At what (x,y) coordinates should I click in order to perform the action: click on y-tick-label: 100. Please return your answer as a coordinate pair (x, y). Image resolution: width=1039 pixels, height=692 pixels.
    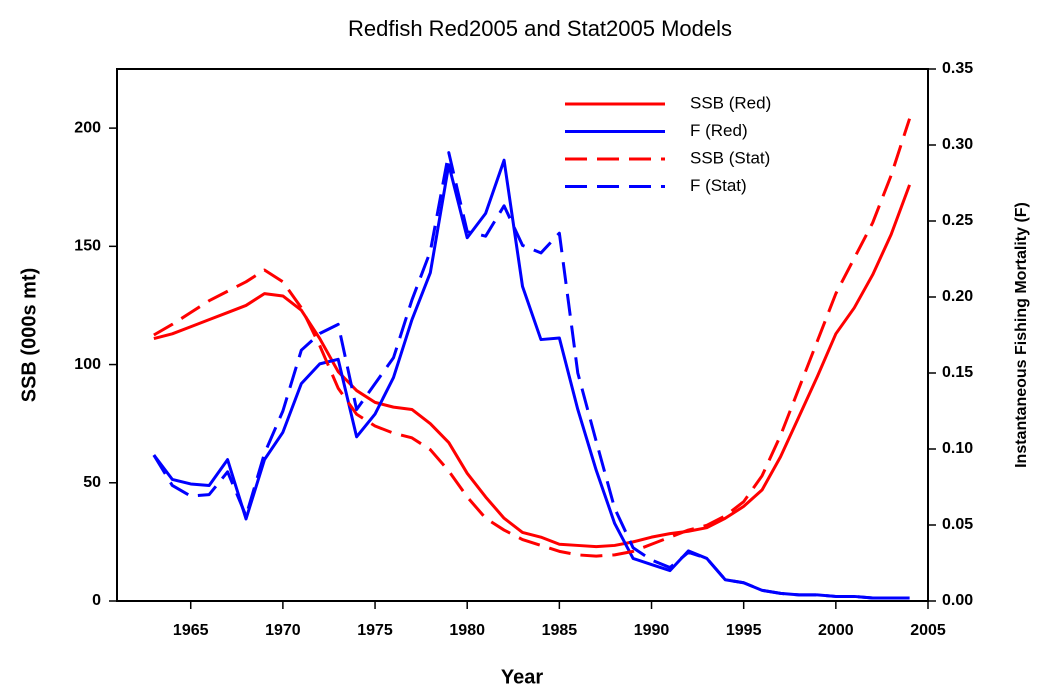
    Looking at the image, I should click on (87, 364).